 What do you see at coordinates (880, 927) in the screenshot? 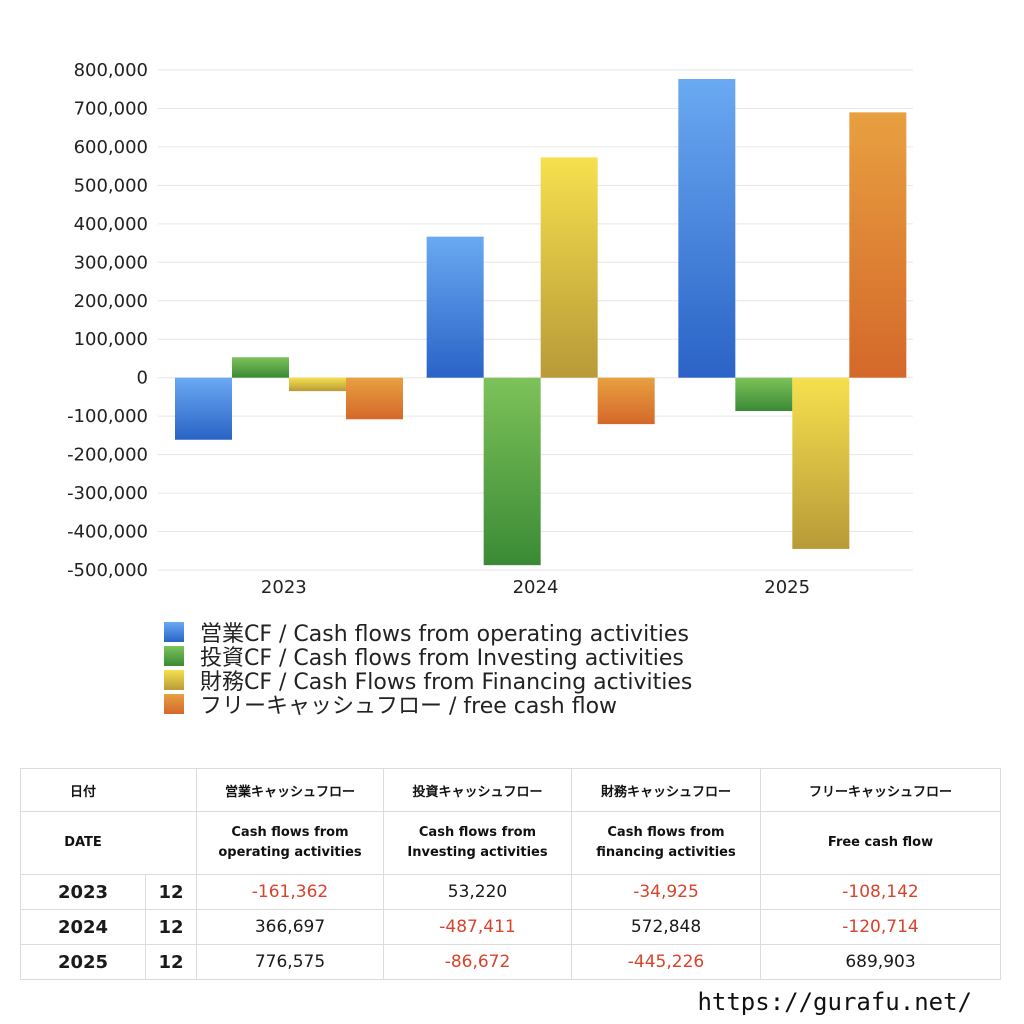
I see `row-free: -120,714` at bounding box center [880, 927].